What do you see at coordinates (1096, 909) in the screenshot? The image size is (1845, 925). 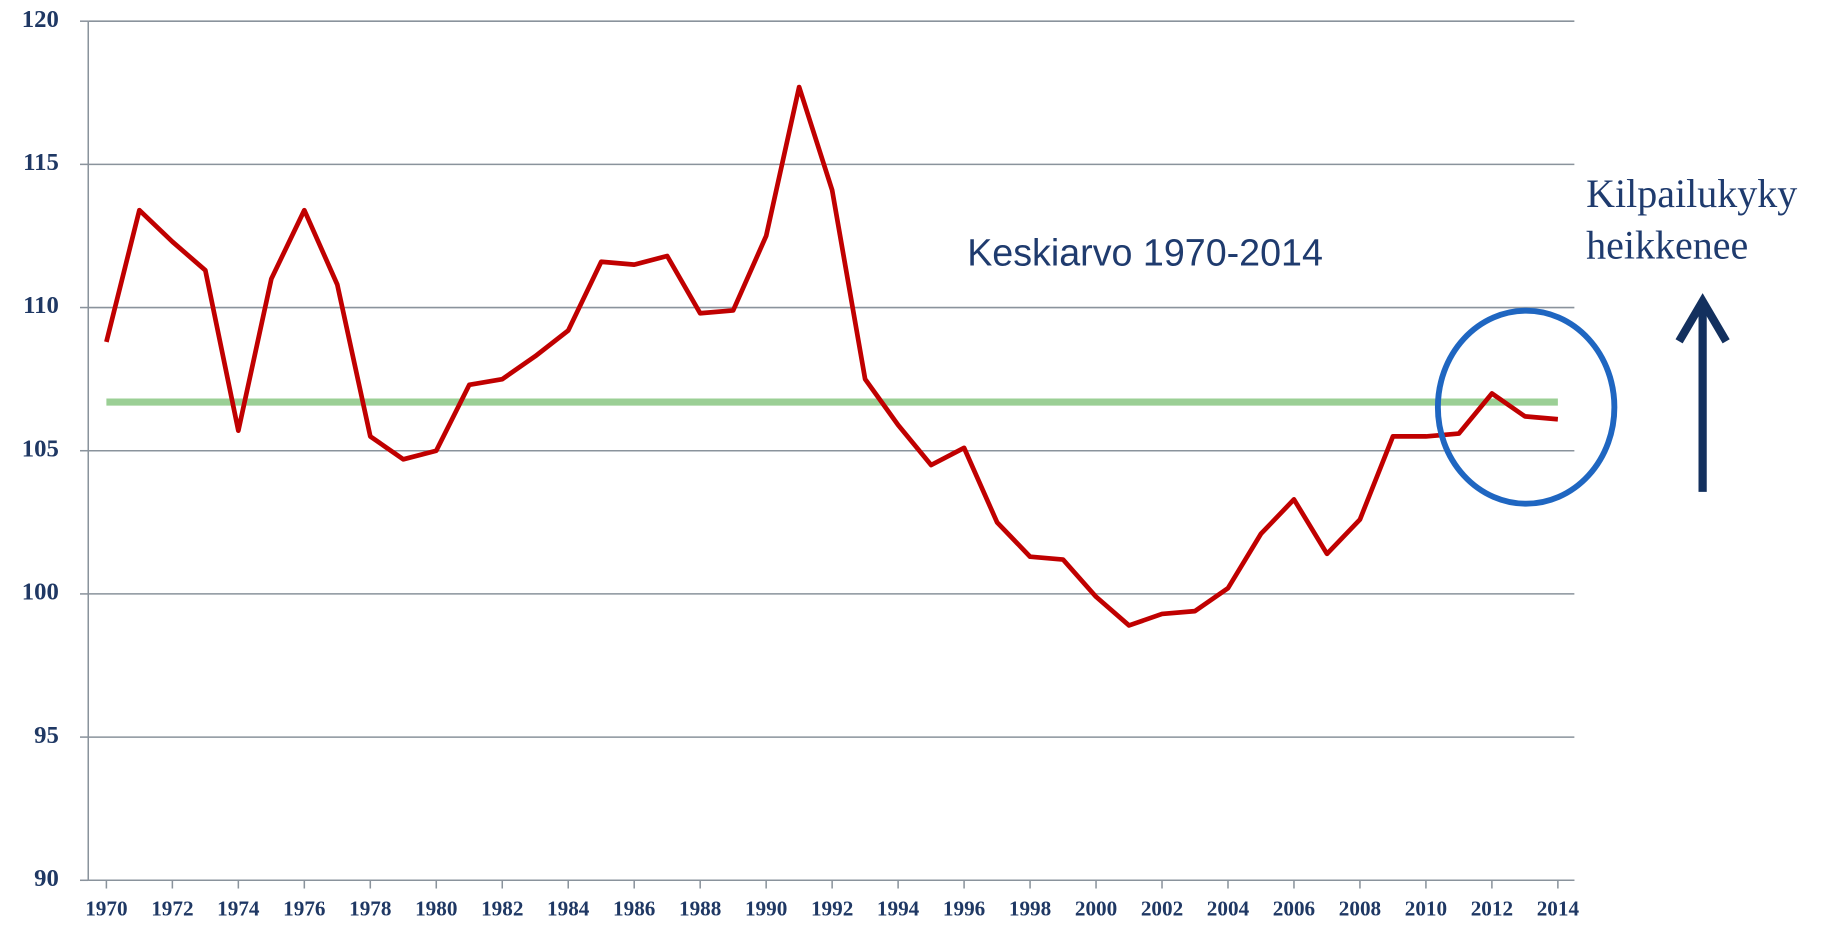 I see `x-tick-label: 2000` at bounding box center [1096, 909].